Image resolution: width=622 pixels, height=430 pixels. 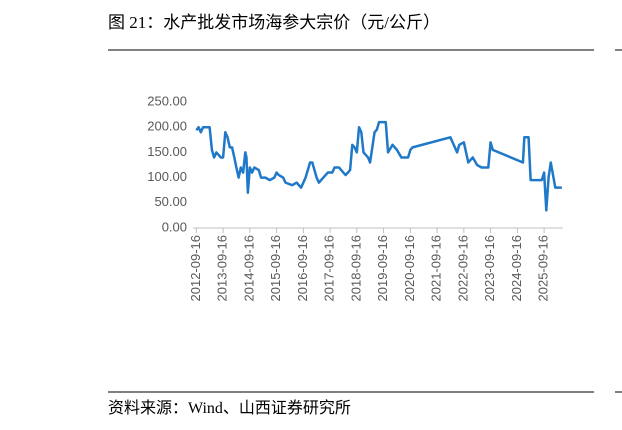 What do you see at coordinates (378, 166) in the screenshot?
I see `price-line` at bounding box center [378, 166].